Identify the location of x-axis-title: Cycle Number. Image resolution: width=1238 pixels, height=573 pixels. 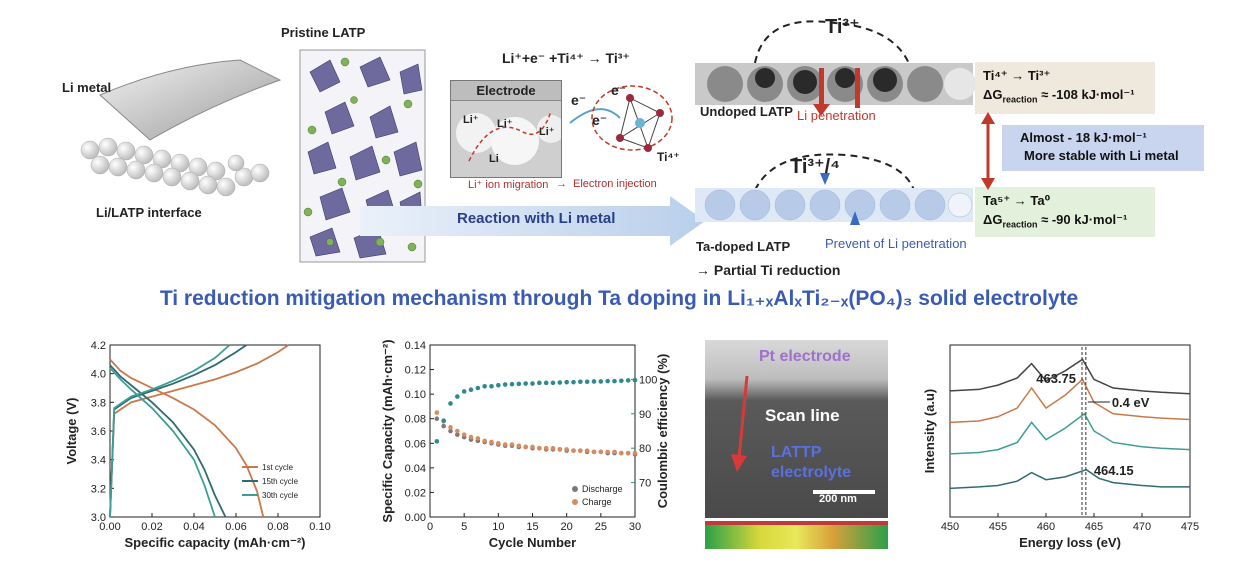
(532, 542).